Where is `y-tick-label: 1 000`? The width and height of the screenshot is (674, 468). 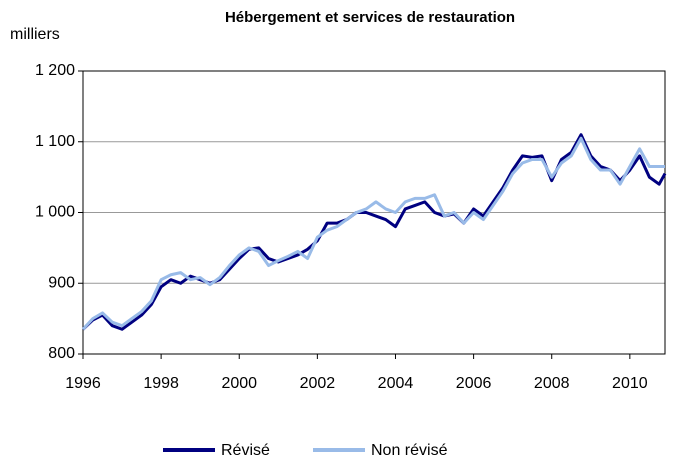
y-tick-label: 1 000 is located at coordinates (55, 212).